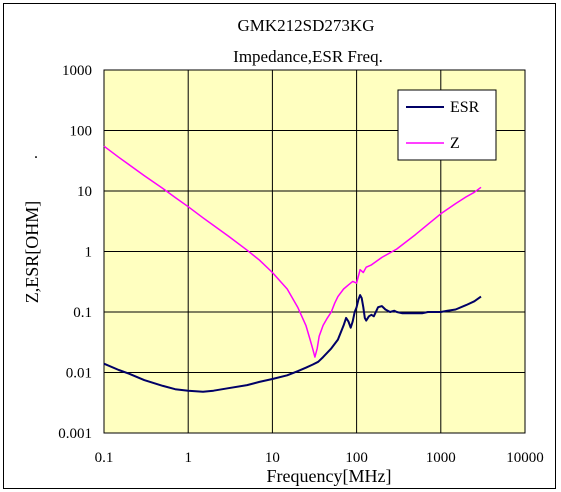 This screenshot has width=561, height=492. I want to click on x-tick-label: 10000, so click(525, 458).